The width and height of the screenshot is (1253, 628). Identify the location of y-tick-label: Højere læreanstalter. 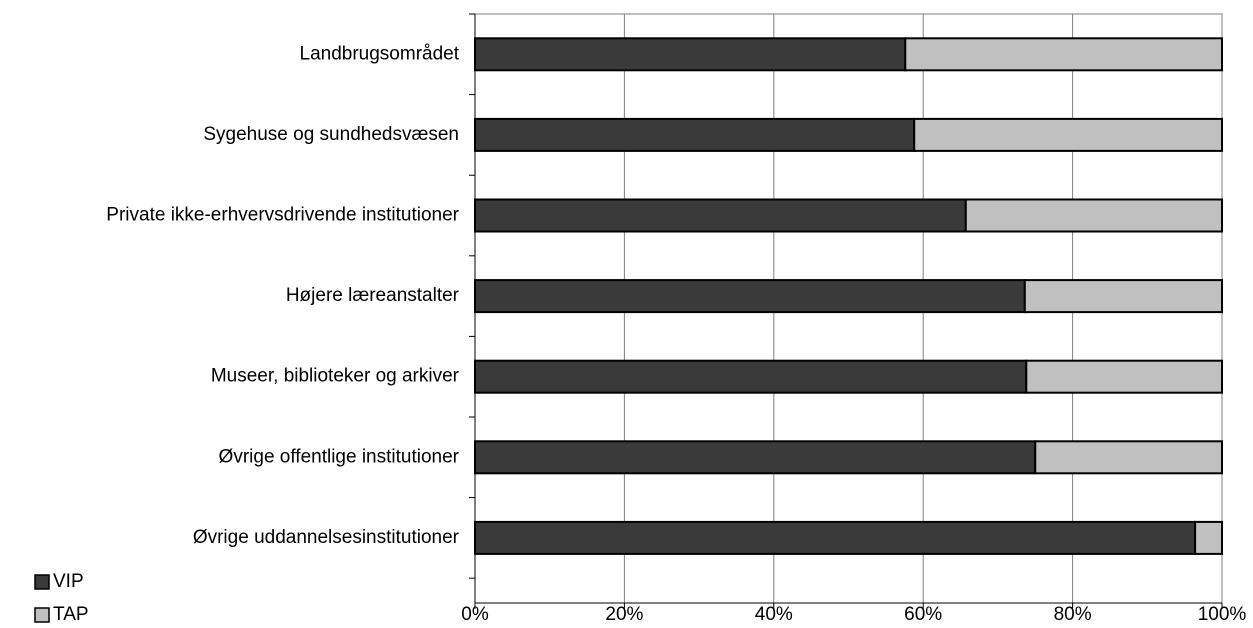
(373, 295).